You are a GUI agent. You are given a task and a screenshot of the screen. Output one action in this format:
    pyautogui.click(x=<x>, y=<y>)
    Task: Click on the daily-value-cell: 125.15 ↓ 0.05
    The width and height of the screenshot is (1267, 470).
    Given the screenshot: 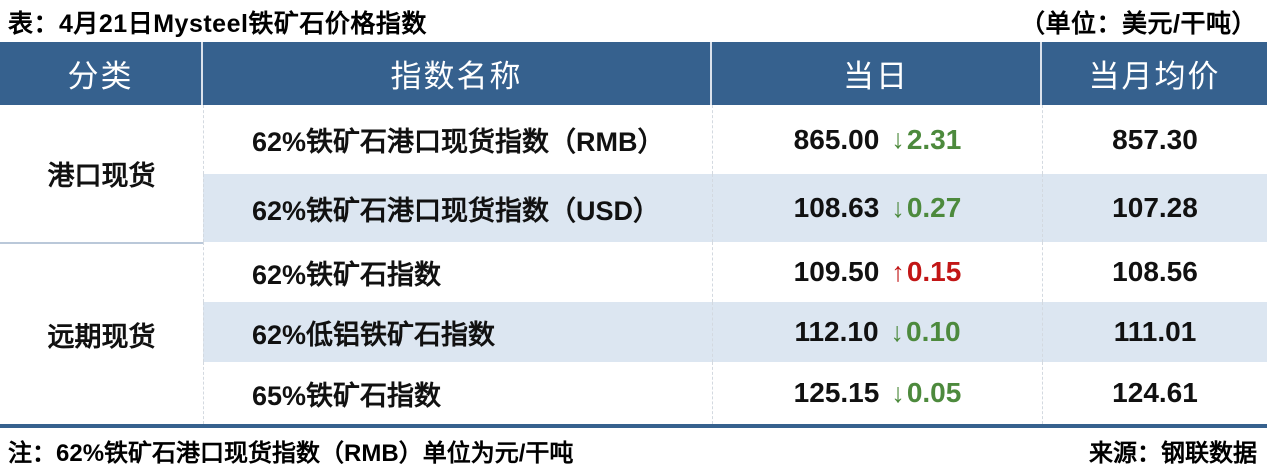 What is the action you would take?
    pyautogui.click(x=877, y=393)
    